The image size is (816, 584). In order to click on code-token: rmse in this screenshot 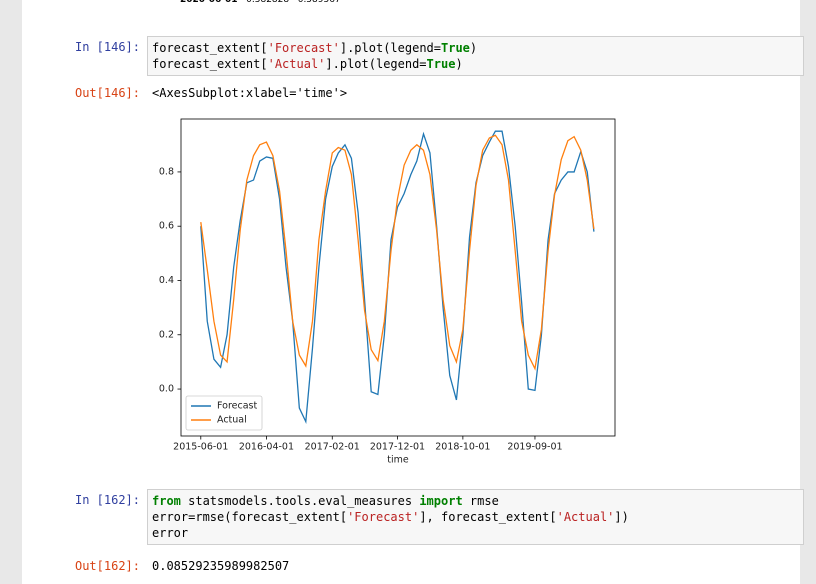, I will do `click(480, 501)`.